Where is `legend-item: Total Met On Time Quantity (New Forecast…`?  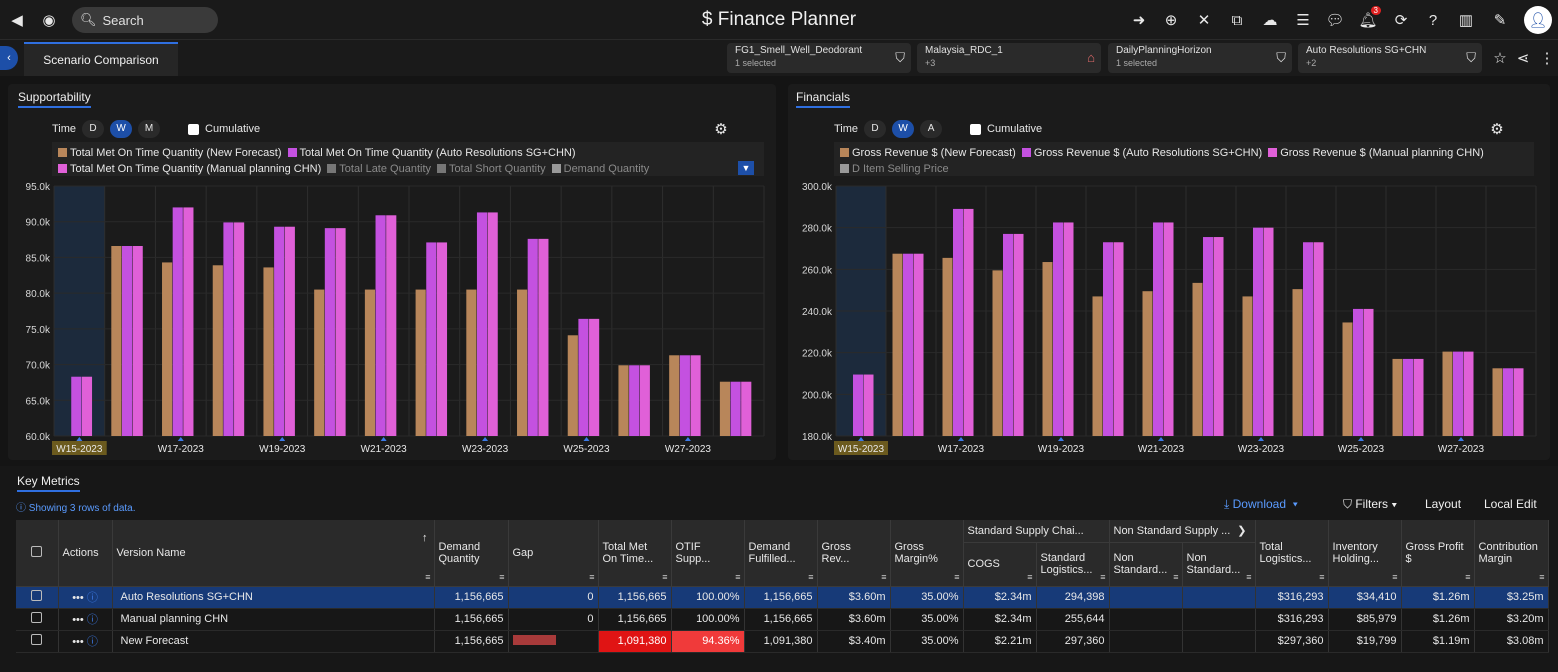 legend-item: Total Met On Time Quantity (New Forecast… is located at coordinates (170, 153).